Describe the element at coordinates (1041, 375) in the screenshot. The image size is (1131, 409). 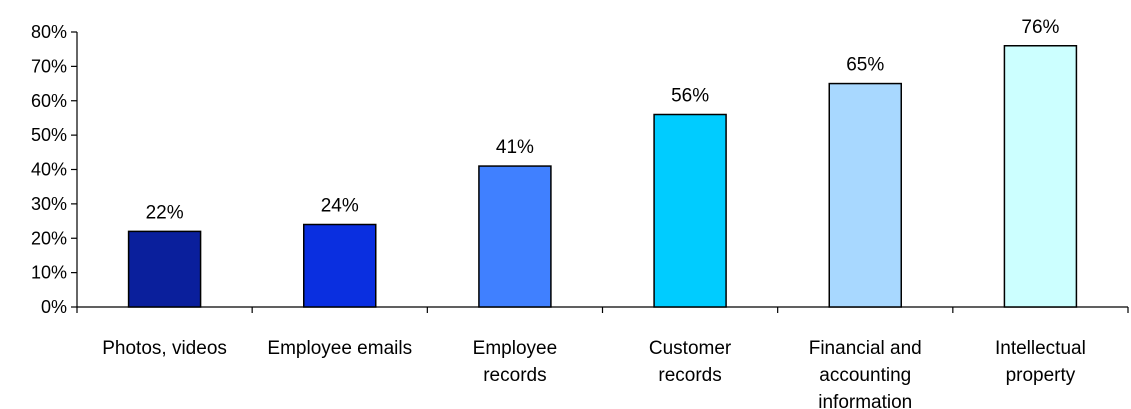
I see `category-label-6: property` at that location.